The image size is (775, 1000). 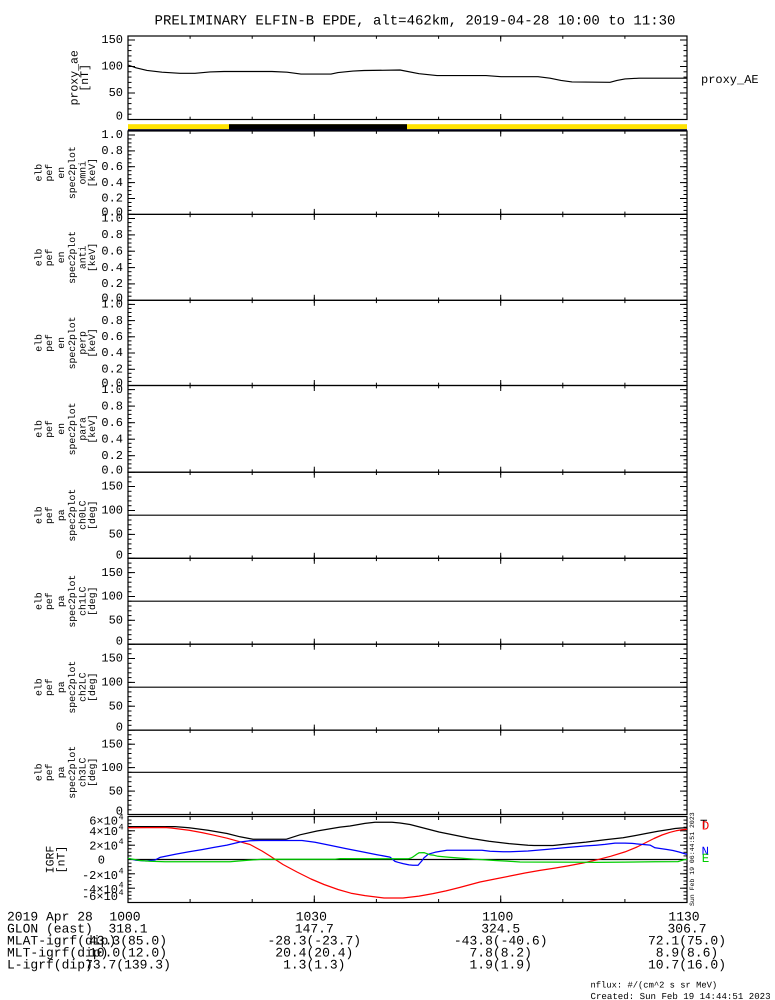 What do you see at coordinates (100, 876) in the screenshot?
I see `svg-text: -2×10` at bounding box center [100, 876].